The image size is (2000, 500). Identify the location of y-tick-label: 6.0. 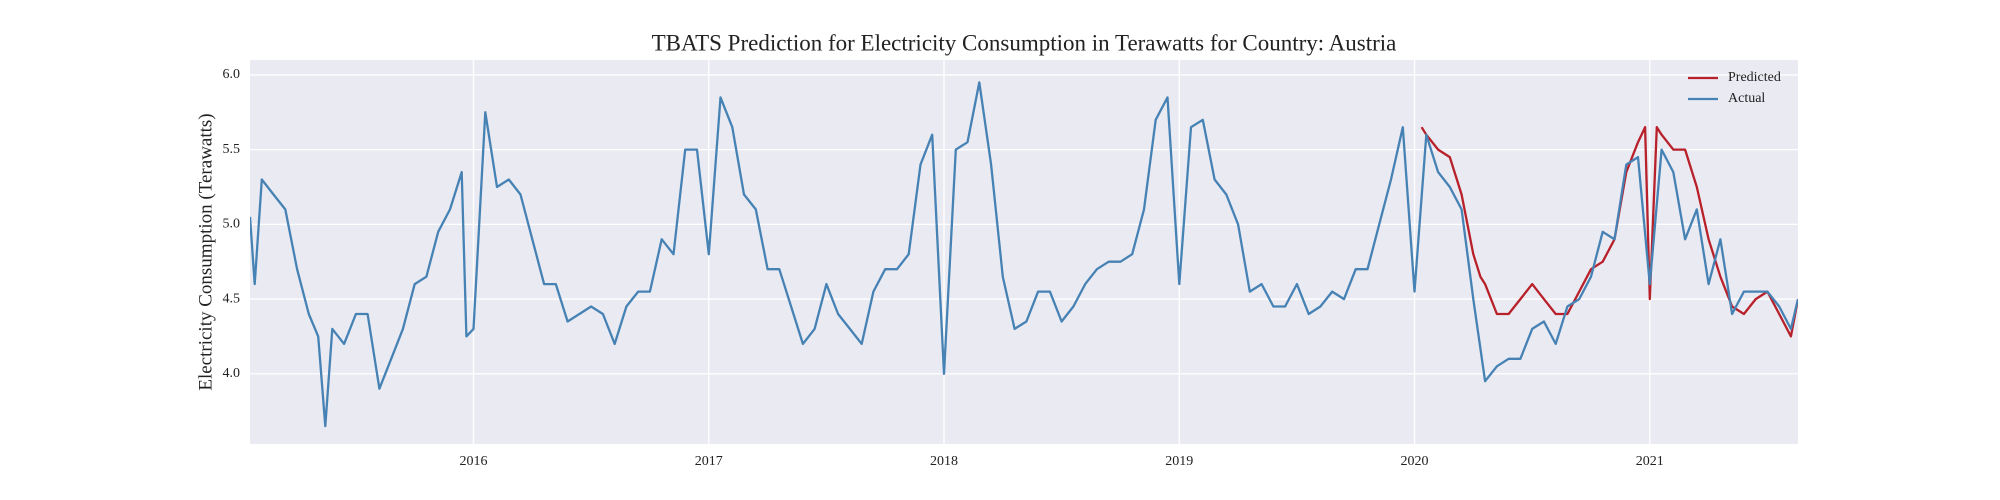
(232, 74).